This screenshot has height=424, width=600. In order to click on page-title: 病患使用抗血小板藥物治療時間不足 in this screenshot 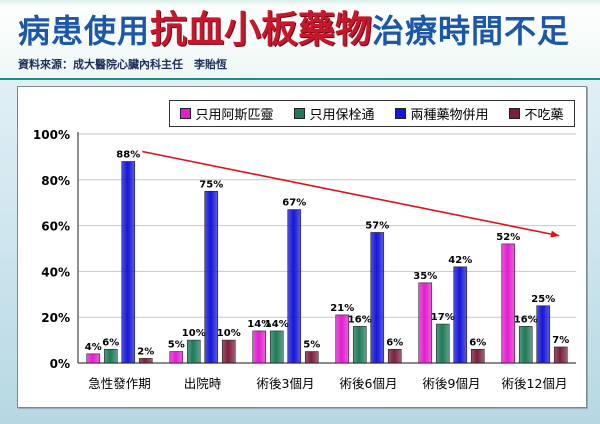, I will do `click(303, 30)`.